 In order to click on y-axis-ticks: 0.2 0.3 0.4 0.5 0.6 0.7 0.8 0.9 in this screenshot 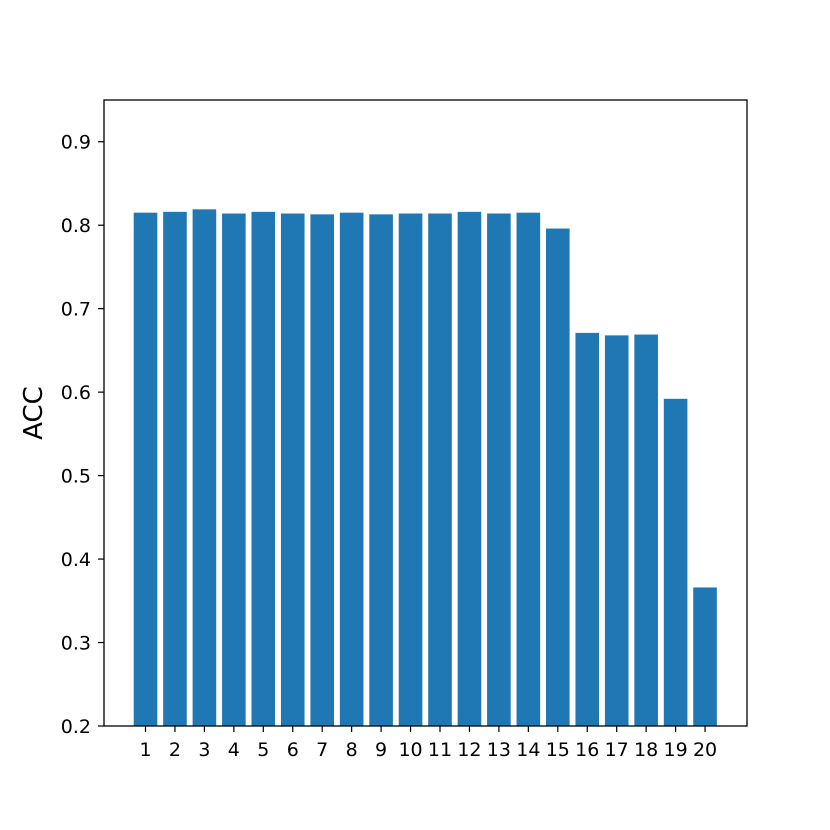, I will do `click(82, 435)`.